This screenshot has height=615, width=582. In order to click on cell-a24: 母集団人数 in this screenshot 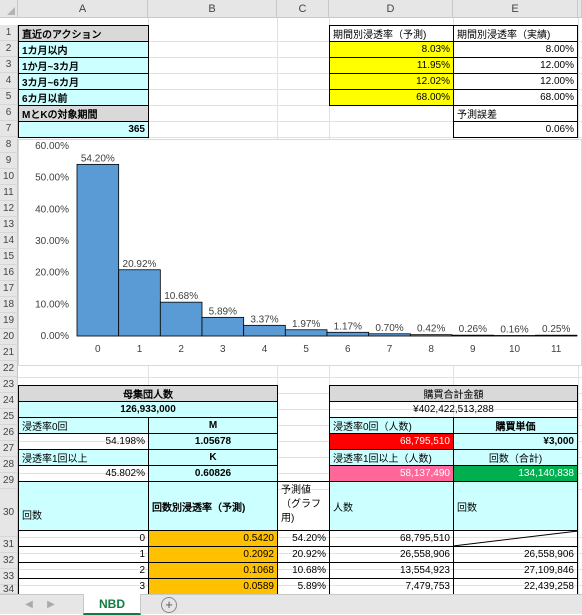, I will do `click(148, 393)`.